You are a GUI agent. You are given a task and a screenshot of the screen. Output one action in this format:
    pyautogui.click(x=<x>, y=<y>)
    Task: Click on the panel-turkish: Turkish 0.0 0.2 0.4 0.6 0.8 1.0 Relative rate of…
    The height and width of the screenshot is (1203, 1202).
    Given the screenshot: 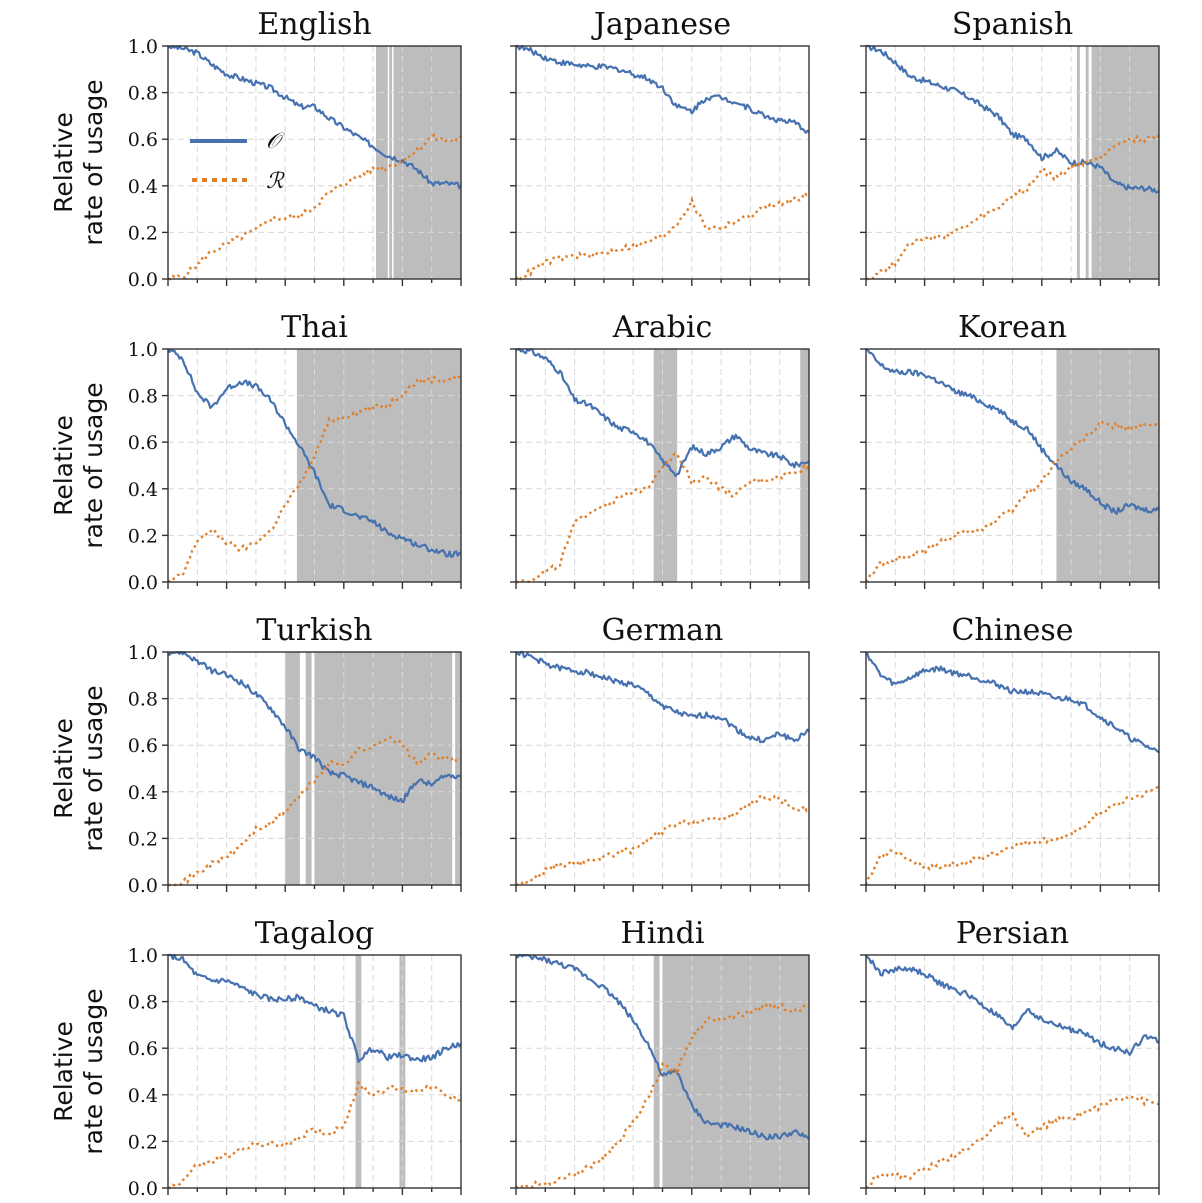 What is the action you would take?
    pyautogui.click(x=255, y=755)
    